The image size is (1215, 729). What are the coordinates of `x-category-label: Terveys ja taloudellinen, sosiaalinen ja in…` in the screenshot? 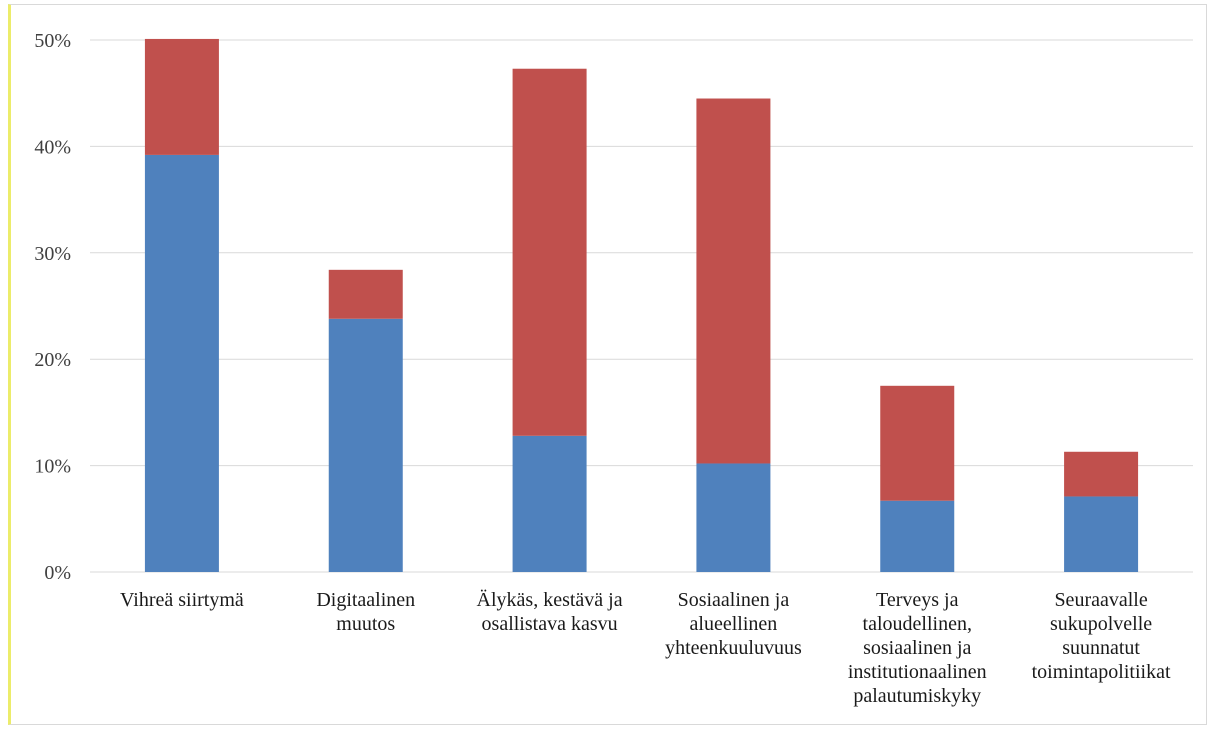 It's located at (917, 648).